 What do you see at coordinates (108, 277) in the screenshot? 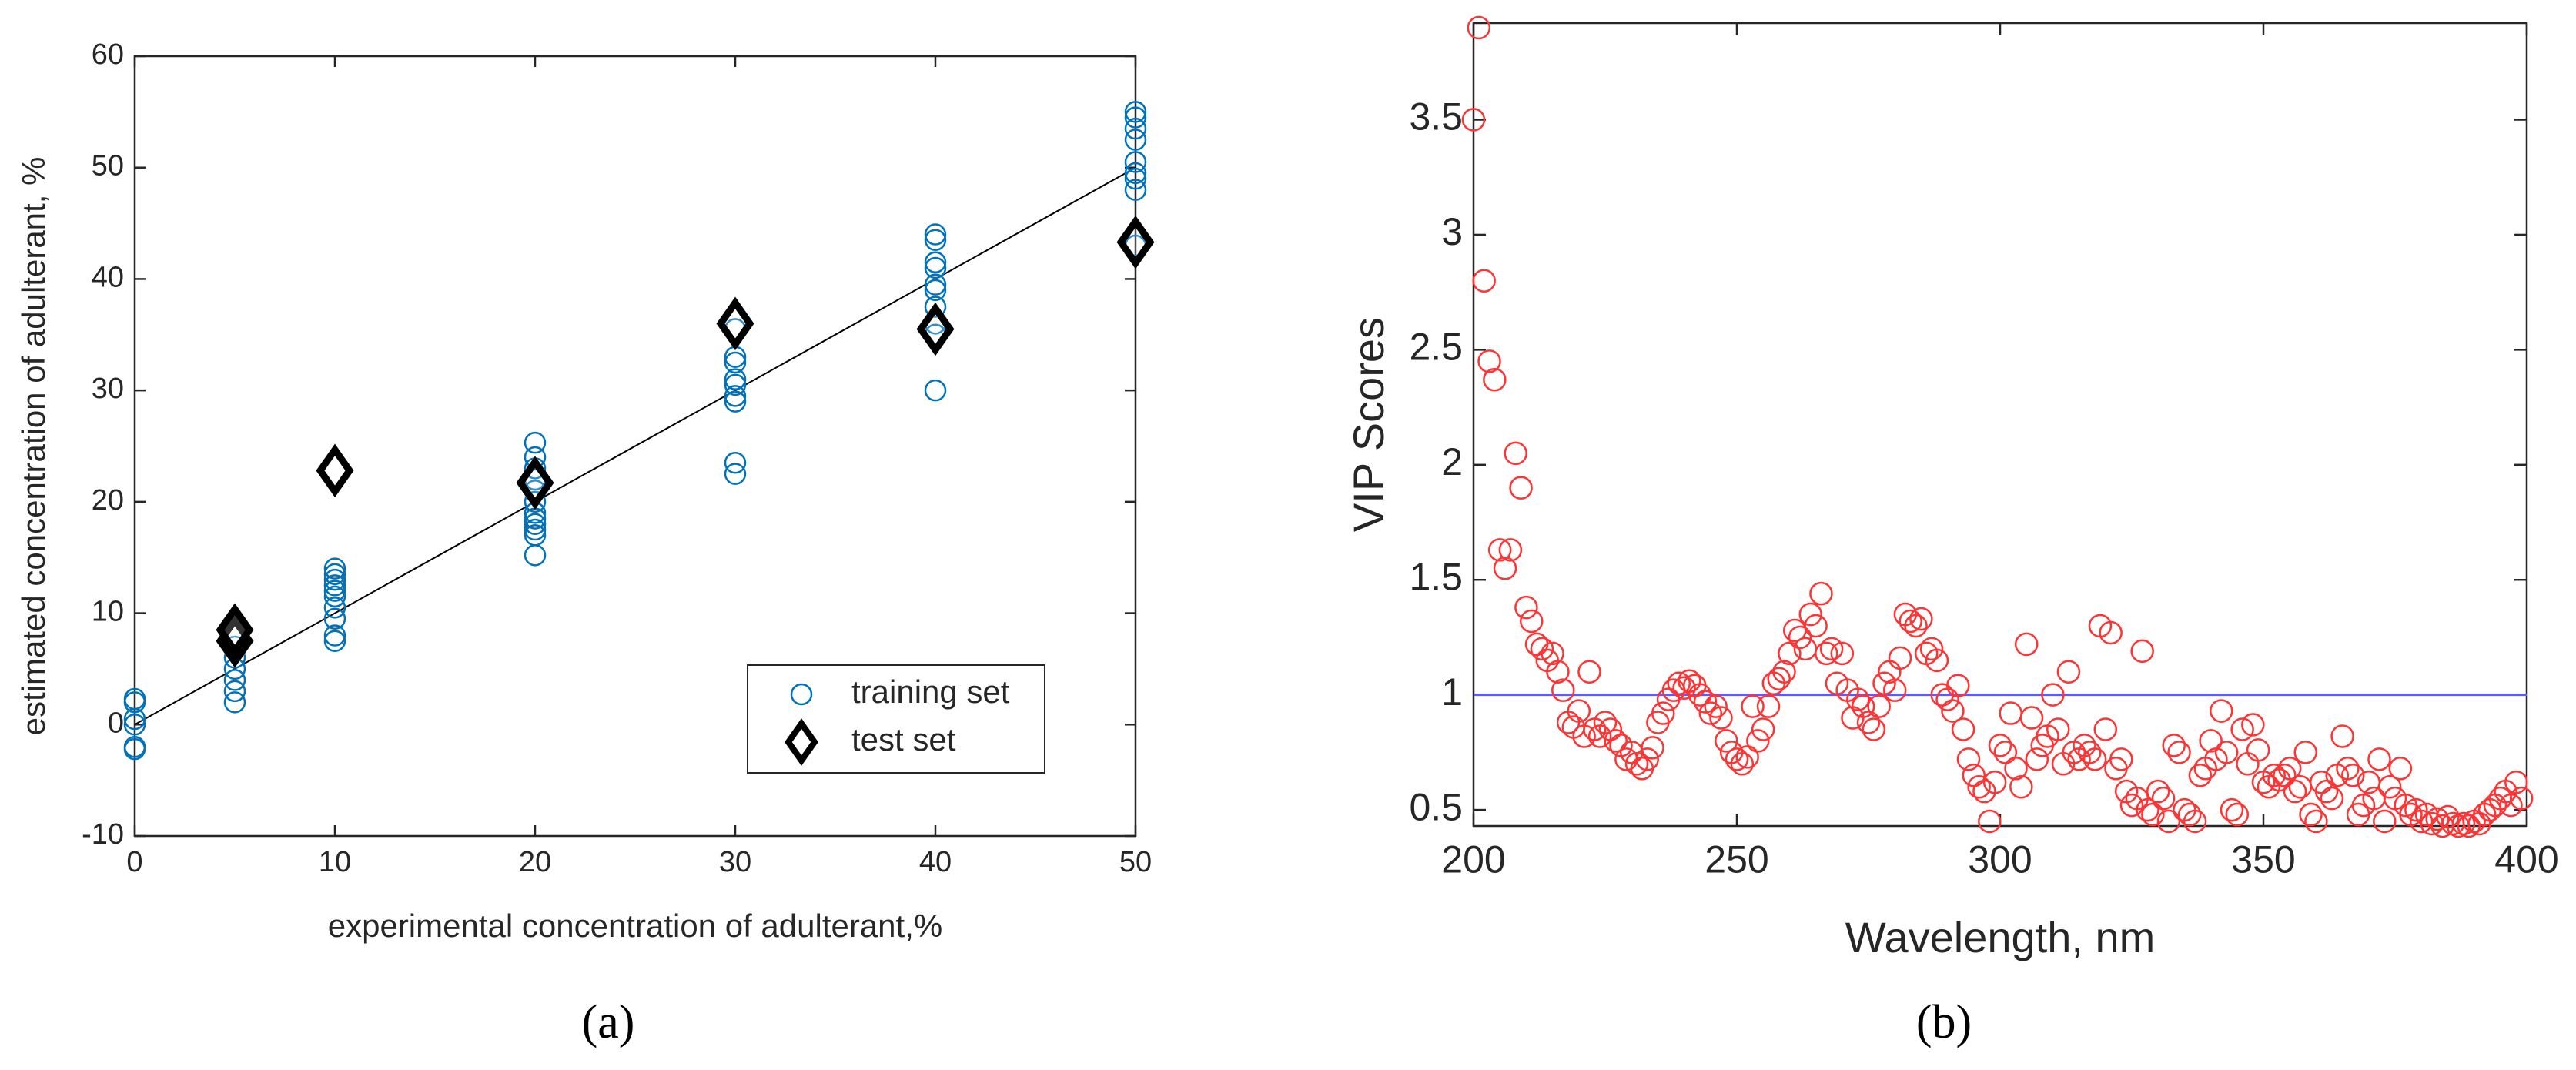
I see `y-tick-label: 40` at bounding box center [108, 277].